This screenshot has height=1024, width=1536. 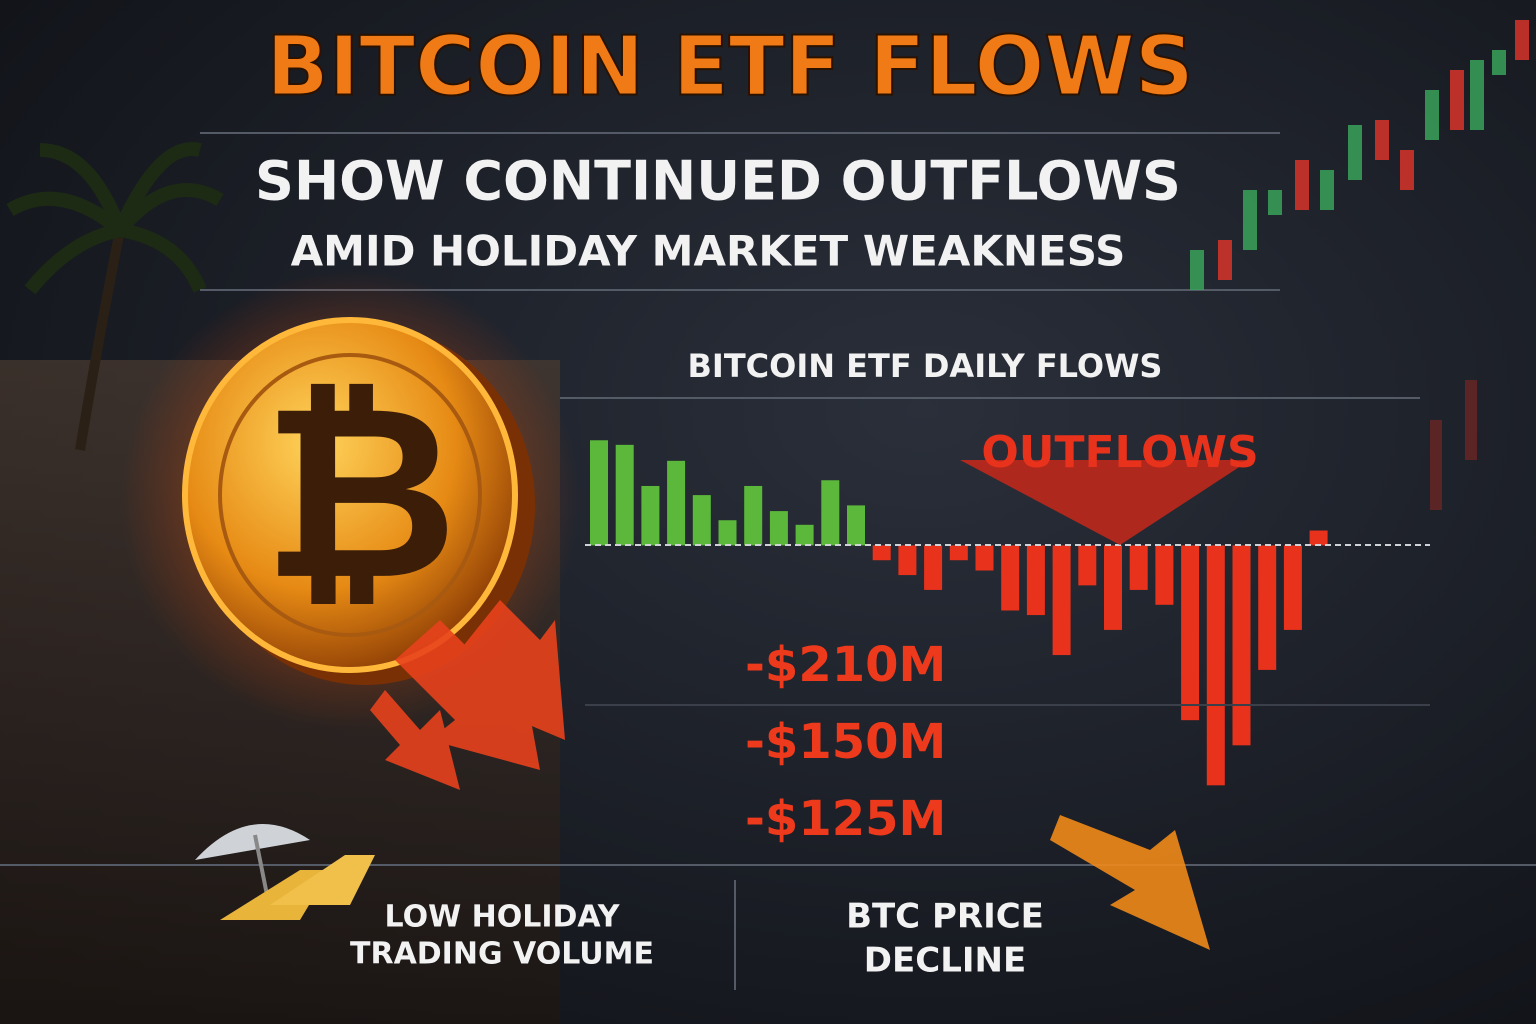 I want to click on beach-chairs, so click(x=285, y=872).